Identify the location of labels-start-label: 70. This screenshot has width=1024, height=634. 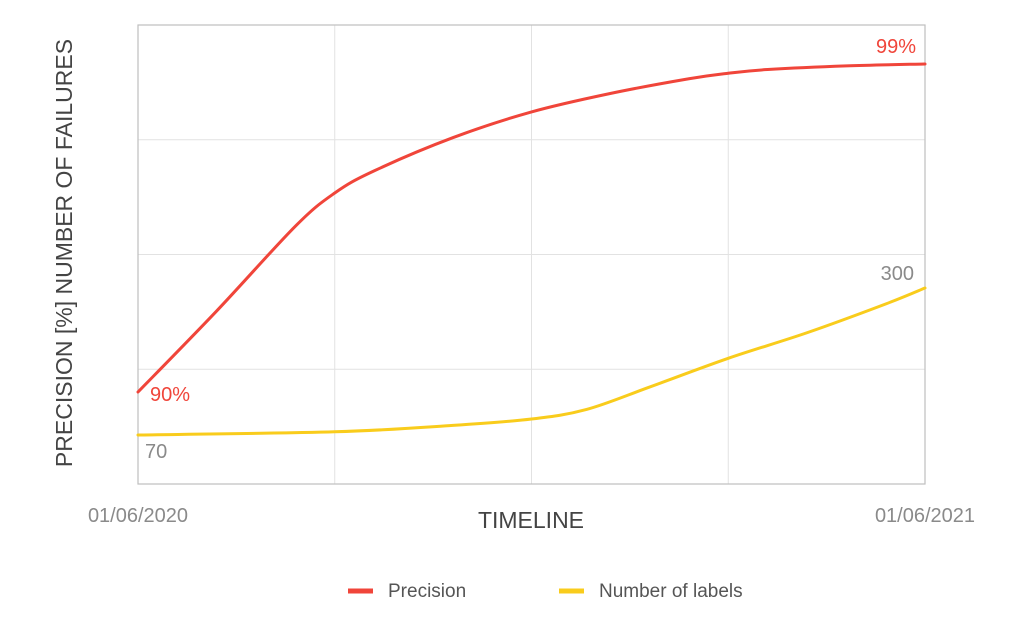
(156, 452).